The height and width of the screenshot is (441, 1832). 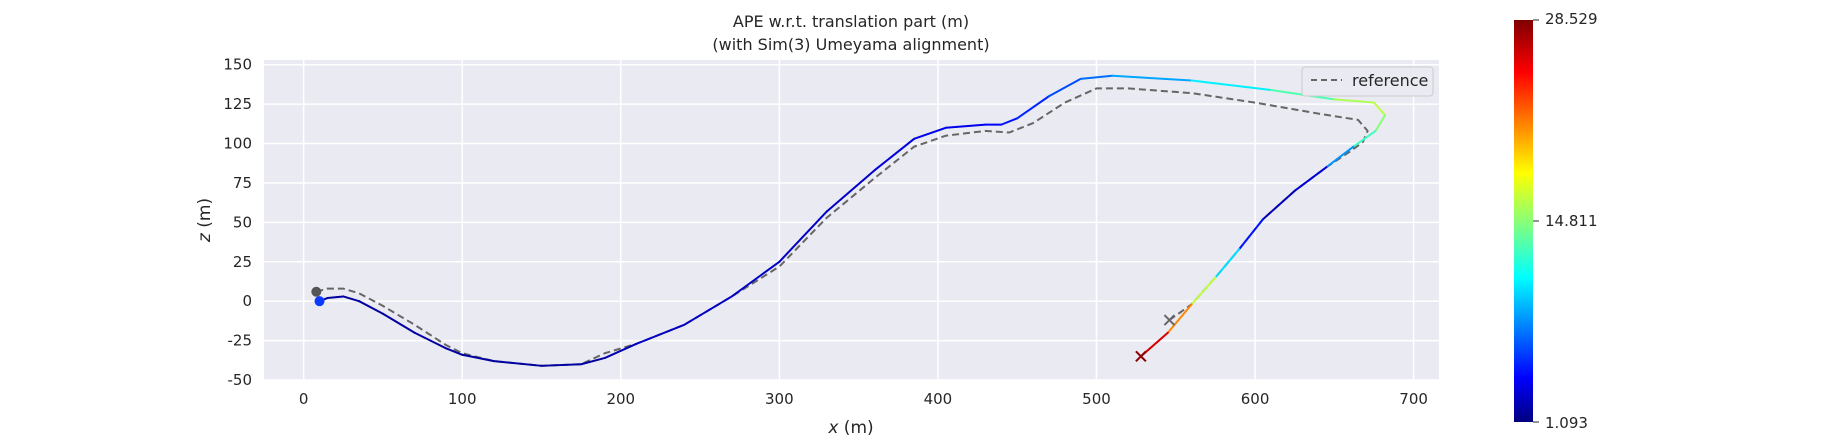 I want to click on x-axis-unit: (m), so click(x=855, y=428).